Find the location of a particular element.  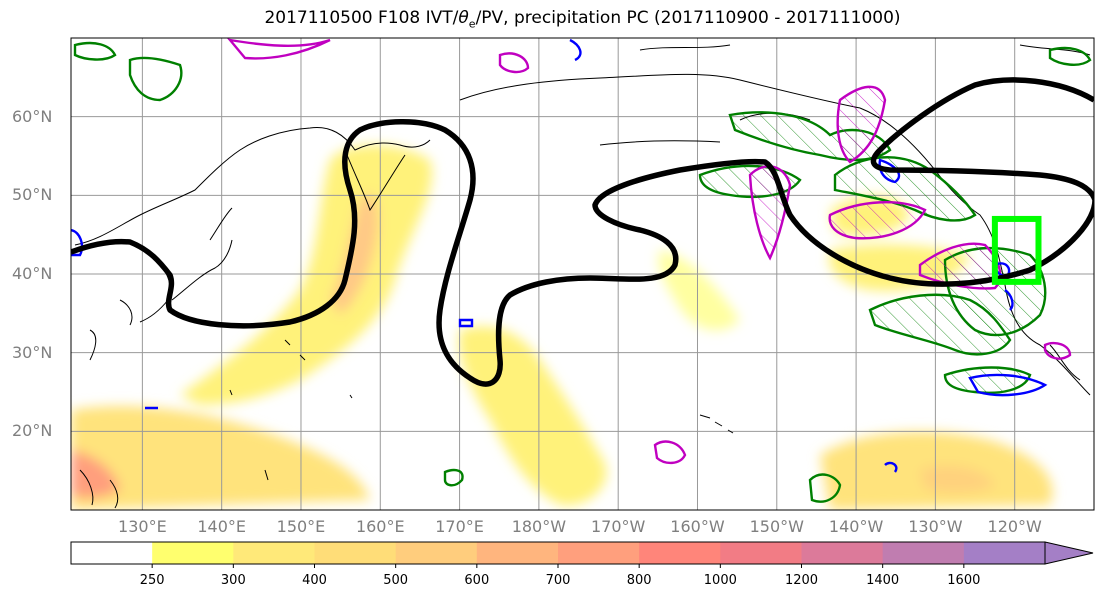

colorbar-tick-label: 400 is located at coordinates (314, 580).